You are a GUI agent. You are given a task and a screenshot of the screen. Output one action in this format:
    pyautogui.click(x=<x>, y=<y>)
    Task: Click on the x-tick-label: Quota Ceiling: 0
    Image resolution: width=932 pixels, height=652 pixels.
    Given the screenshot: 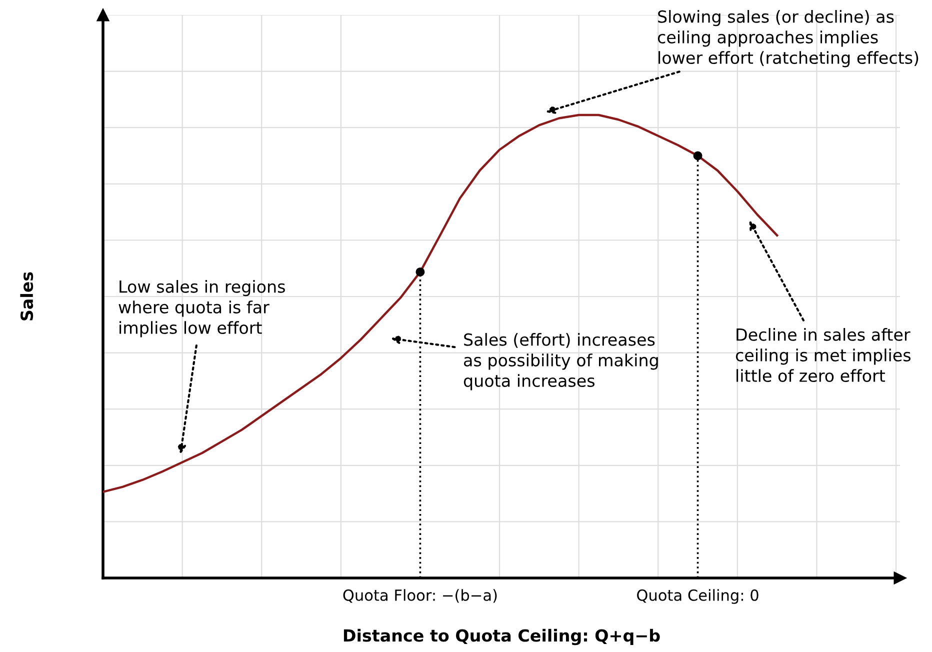 What is the action you would take?
    pyautogui.click(x=697, y=596)
    